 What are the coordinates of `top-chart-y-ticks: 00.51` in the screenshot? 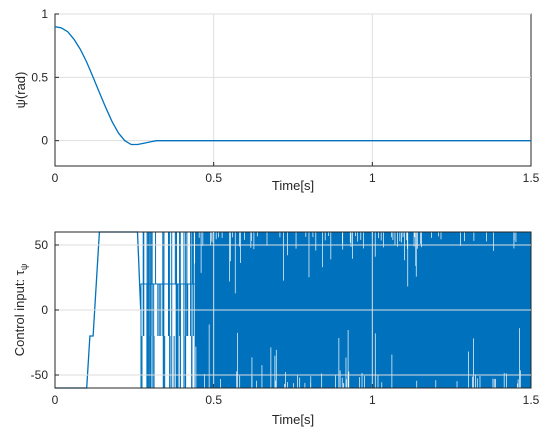 It's located at (45, 77).